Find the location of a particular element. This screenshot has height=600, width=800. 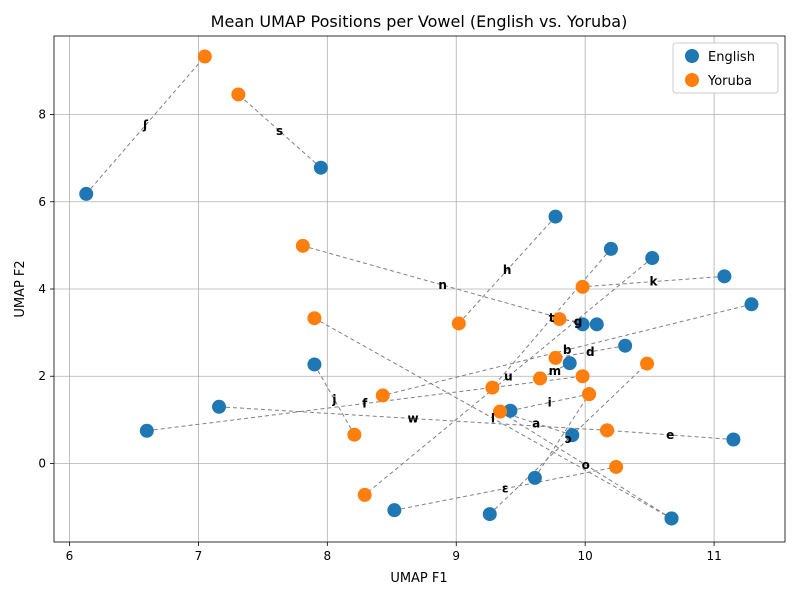

vowel-label: e is located at coordinates (670, 435).